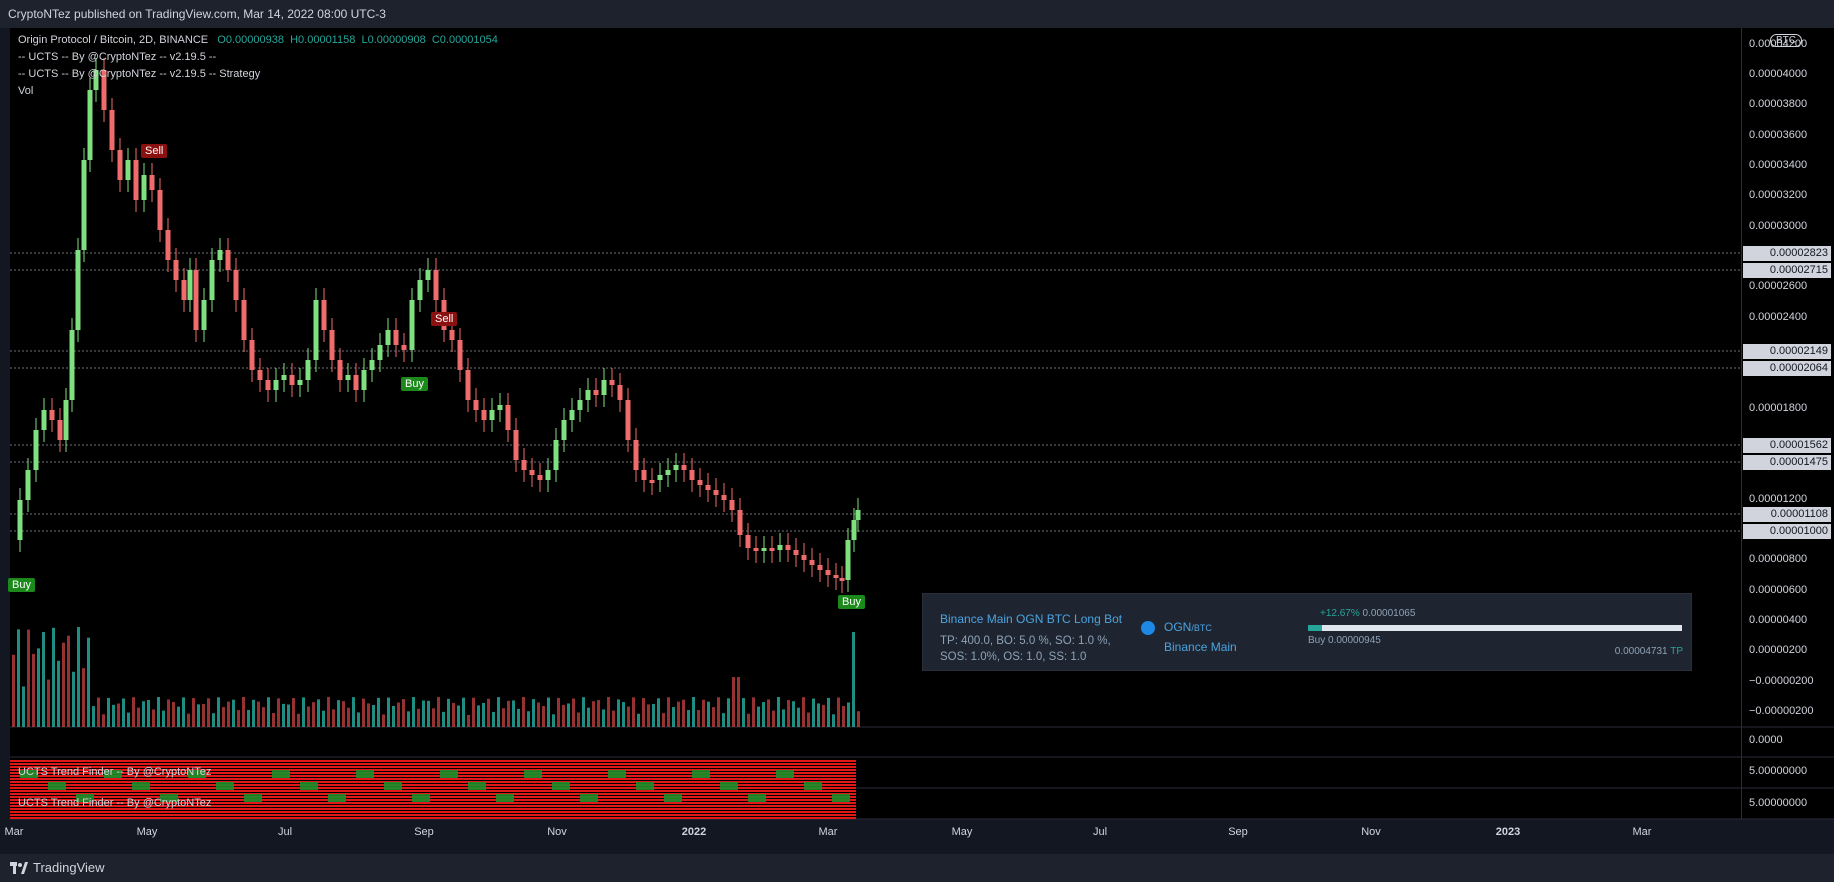 This screenshot has width=1834, height=882. What do you see at coordinates (1786, 40) in the screenshot?
I see `currency-badge: BTC` at bounding box center [1786, 40].